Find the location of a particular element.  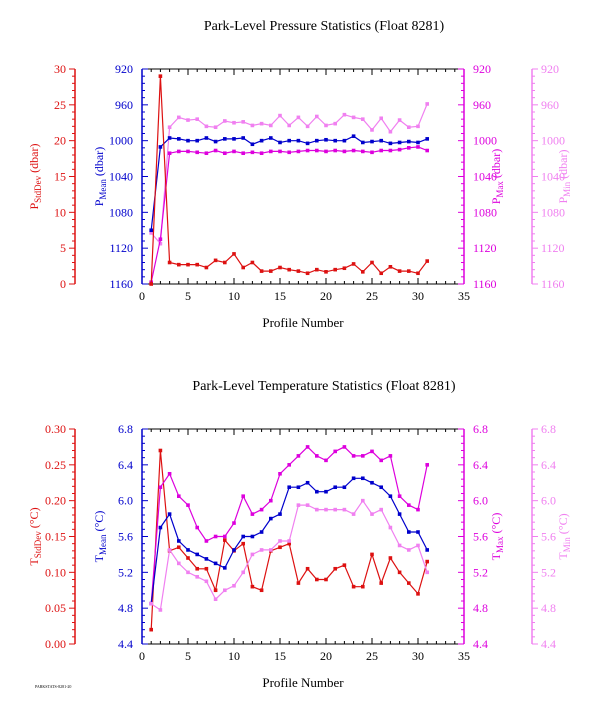

mean-axis-tick-label: 5.6 is located at coordinates (125, 537).